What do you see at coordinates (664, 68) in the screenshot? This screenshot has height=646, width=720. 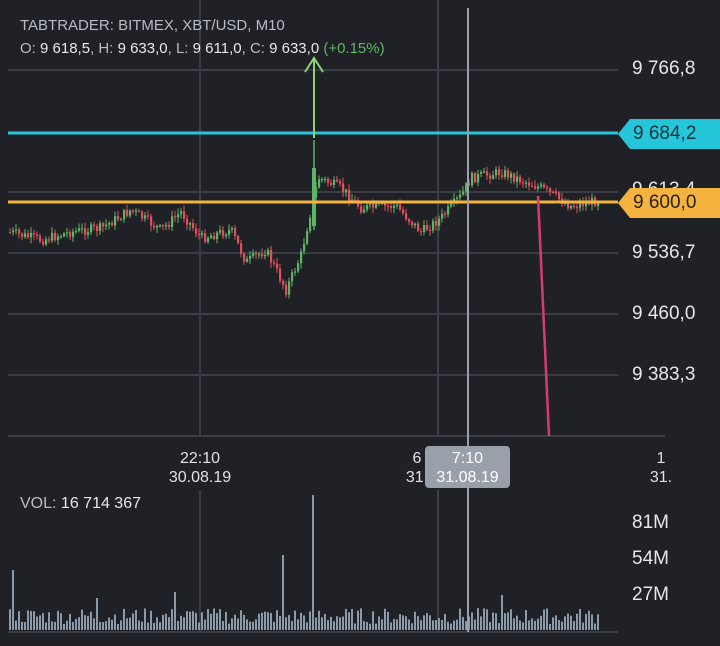 I see `price-tick: 9 766,8` at bounding box center [664, 68].